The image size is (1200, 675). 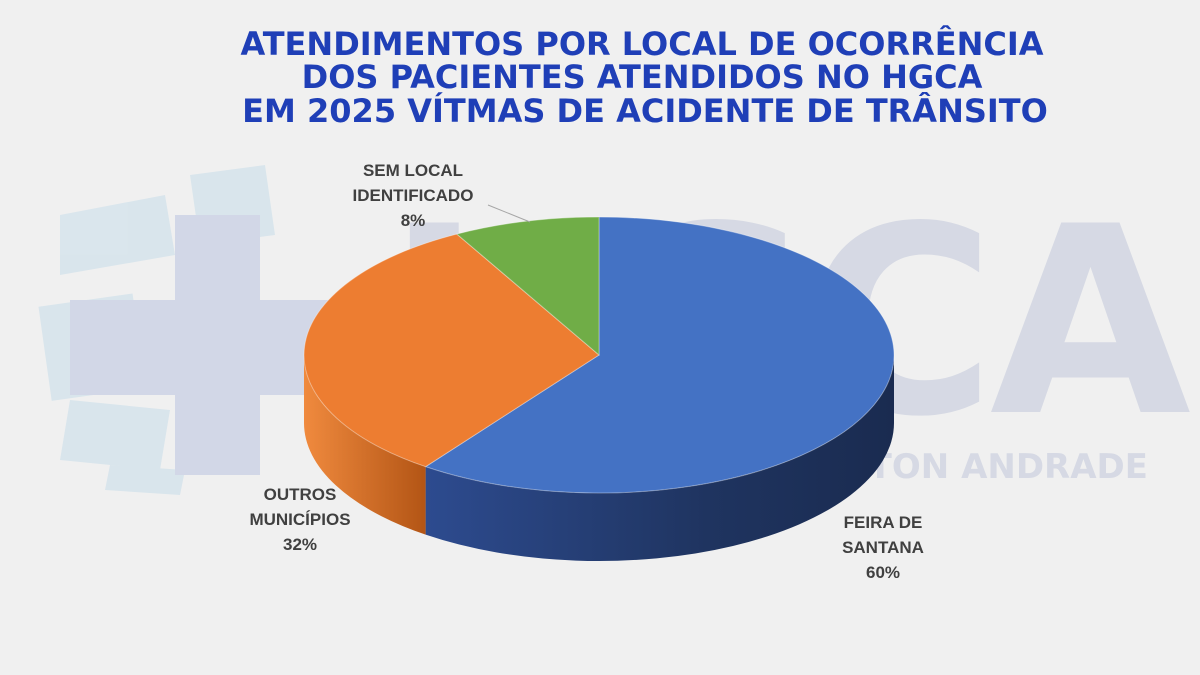 I want to click on pie-value-label-2: 8%, so click(x=413, y=220).